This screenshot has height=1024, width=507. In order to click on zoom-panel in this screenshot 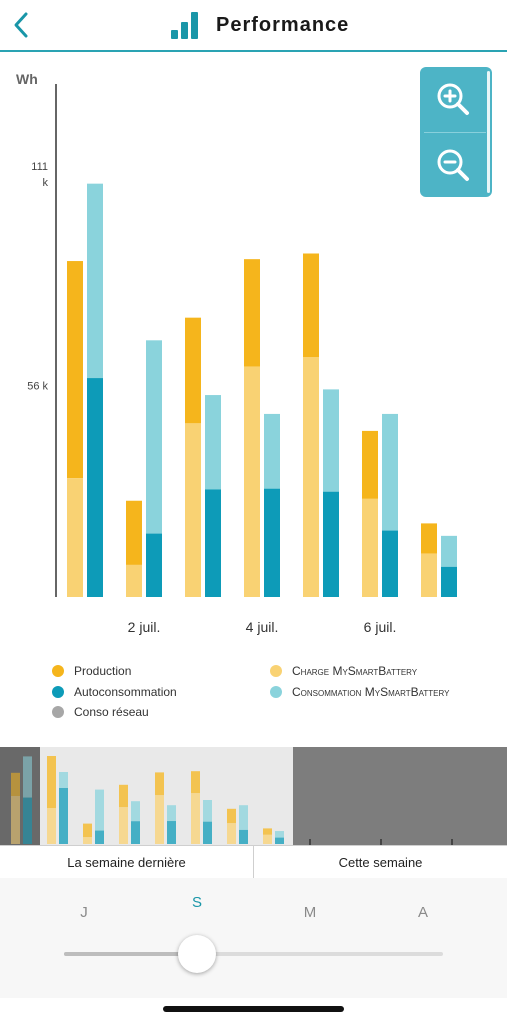, I will do `click(456, 132)`.